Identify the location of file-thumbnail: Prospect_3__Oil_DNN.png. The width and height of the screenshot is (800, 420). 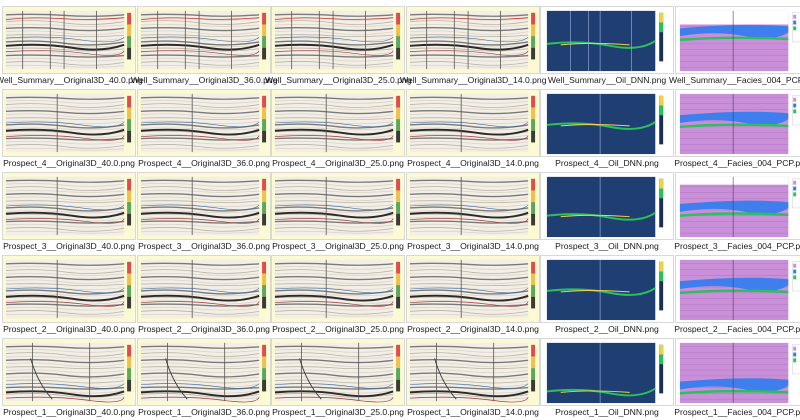
(607, 213).